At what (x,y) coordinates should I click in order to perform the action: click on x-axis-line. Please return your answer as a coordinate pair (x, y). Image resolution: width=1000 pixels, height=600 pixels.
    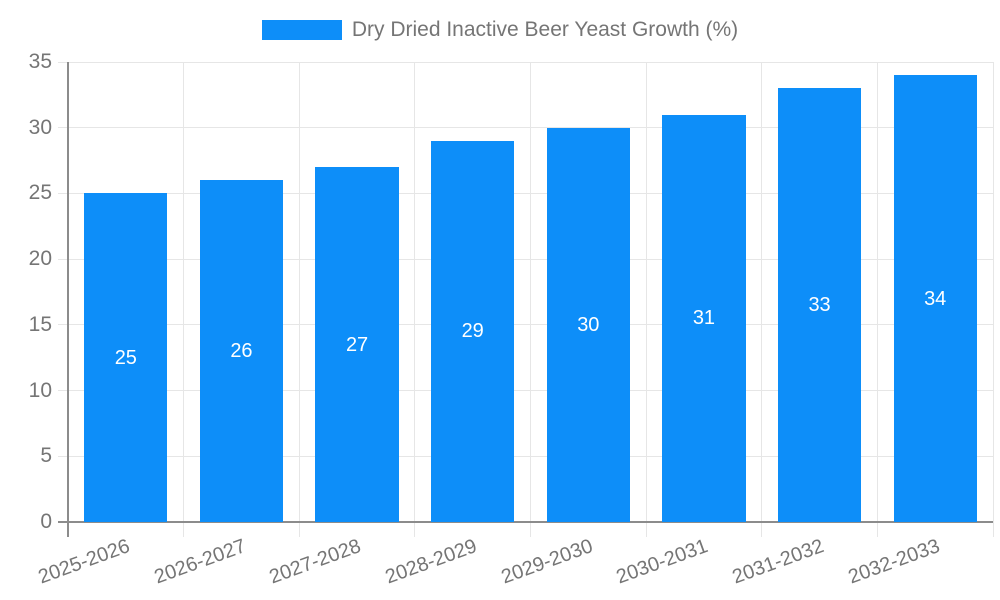
    Looking at the image, I should click on (525, 522).